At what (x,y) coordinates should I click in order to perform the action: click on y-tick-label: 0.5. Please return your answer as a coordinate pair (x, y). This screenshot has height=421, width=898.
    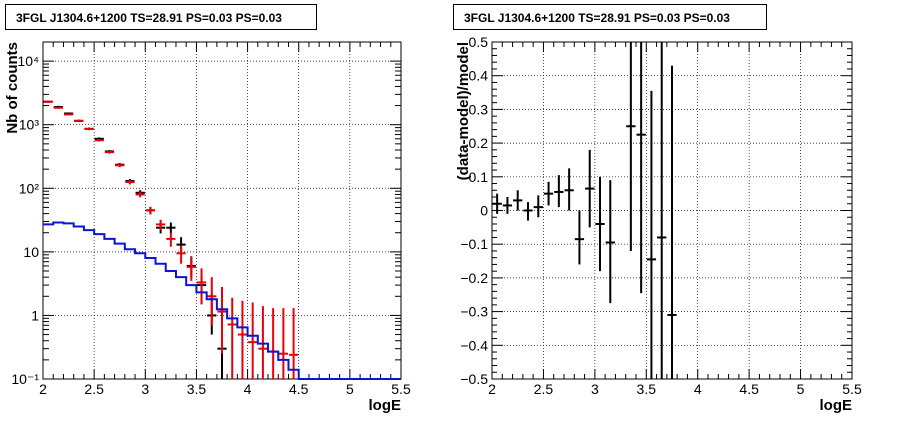
    Looking at the image, I should click on (479, 42).